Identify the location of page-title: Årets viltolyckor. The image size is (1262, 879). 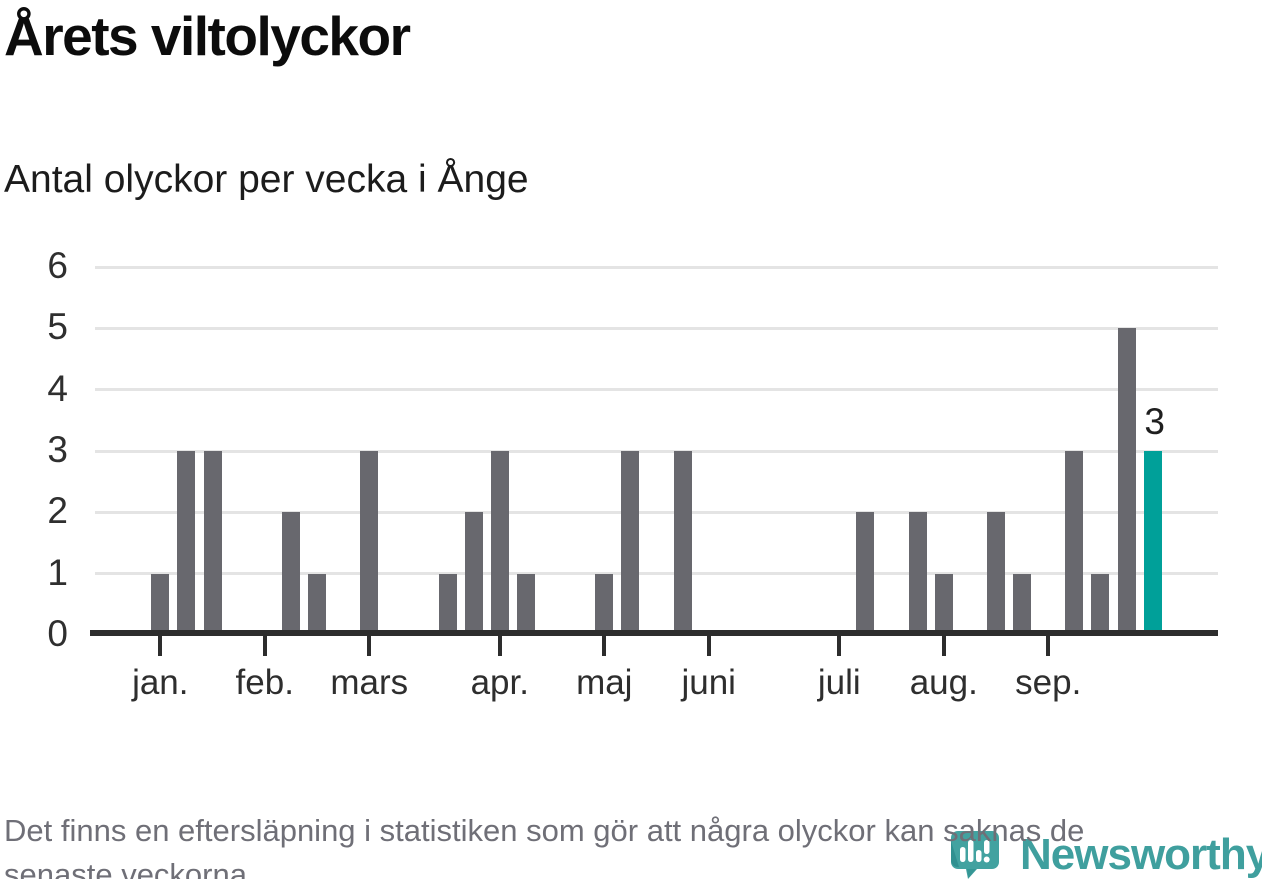
(207, 36).